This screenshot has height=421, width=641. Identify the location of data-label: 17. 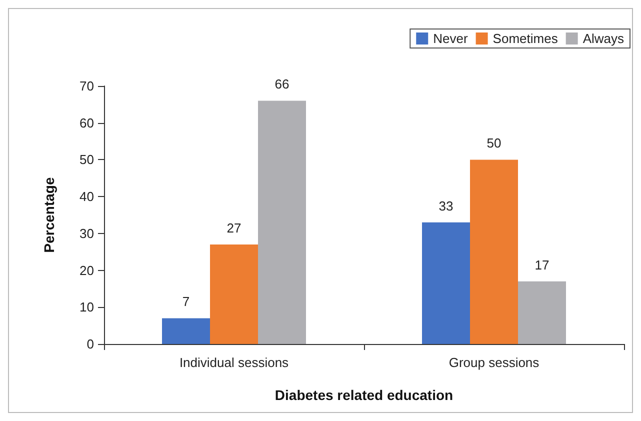
(542, 264).